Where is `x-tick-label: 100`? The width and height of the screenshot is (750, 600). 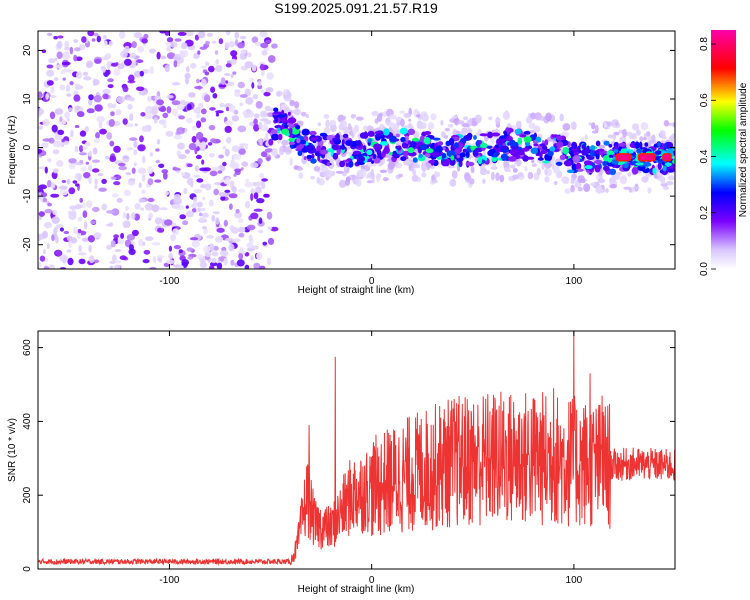 x-tick-label: 100 is located at coordinates (574, 281).